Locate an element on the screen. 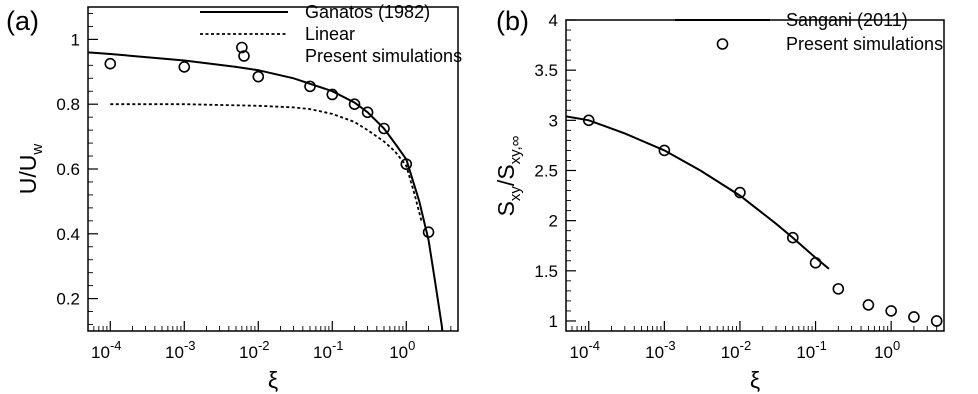 The height and width of the screenshot is (394, 978). panel-a-x-tick-label: 10⁻² is located at coordinates (254, 350).